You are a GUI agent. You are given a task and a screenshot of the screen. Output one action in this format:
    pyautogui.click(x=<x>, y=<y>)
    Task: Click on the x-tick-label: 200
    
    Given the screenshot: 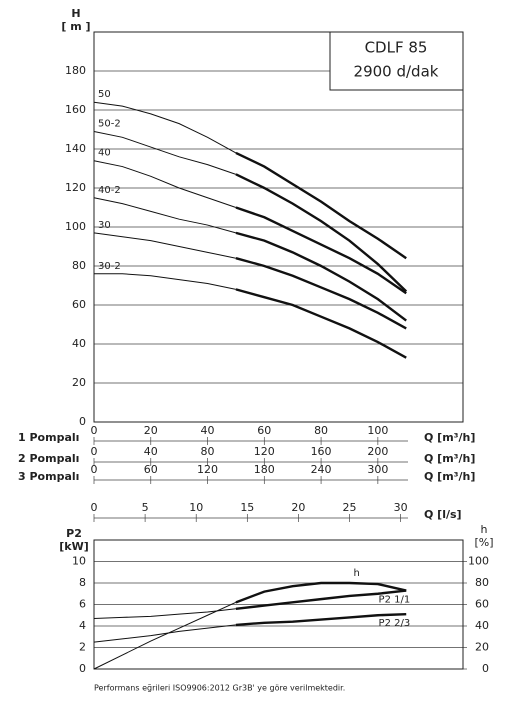 What is the action you would take?
    pyautogui.click(x=377, y=451)
    